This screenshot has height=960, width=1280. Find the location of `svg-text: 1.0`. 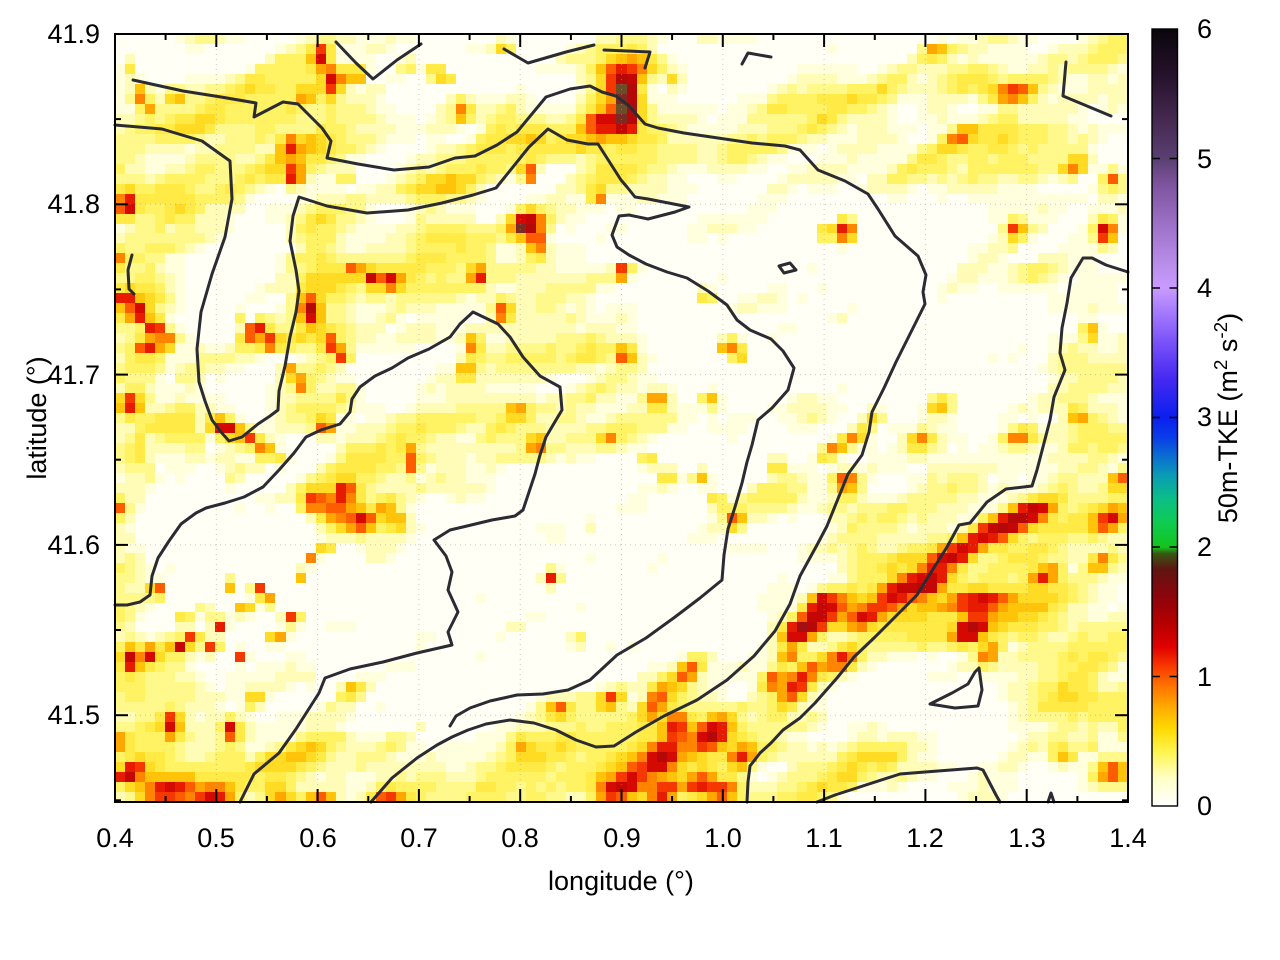

svg-text: 1.0 is located at coordinates (723, 838).